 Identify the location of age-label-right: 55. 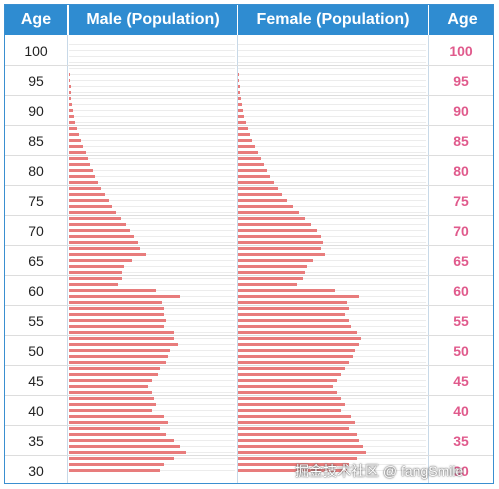
(461, 321).